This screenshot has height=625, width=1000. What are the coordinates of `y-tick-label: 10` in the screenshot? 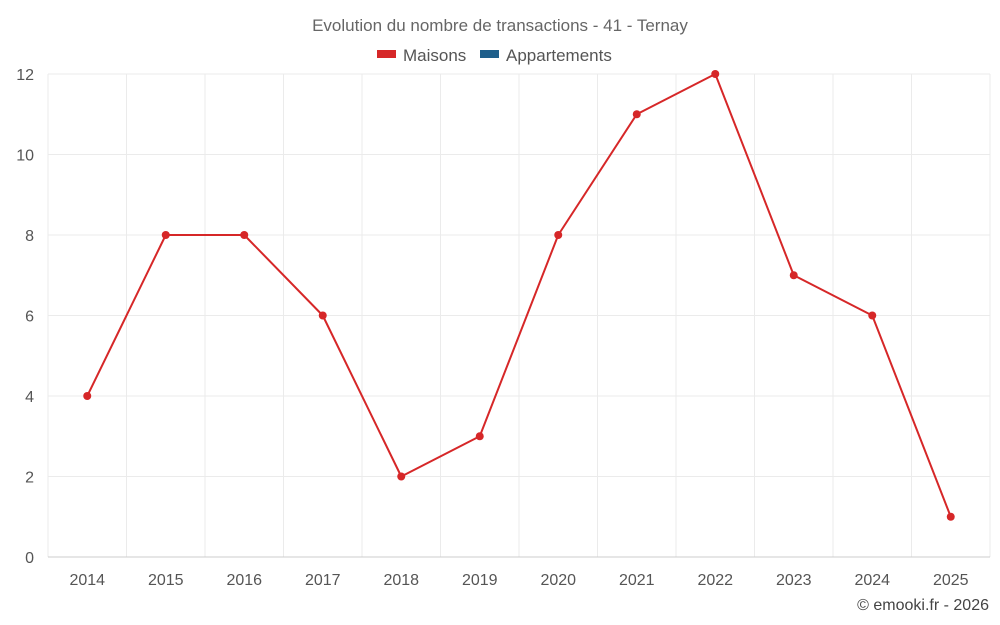 It's located at (25, 156).